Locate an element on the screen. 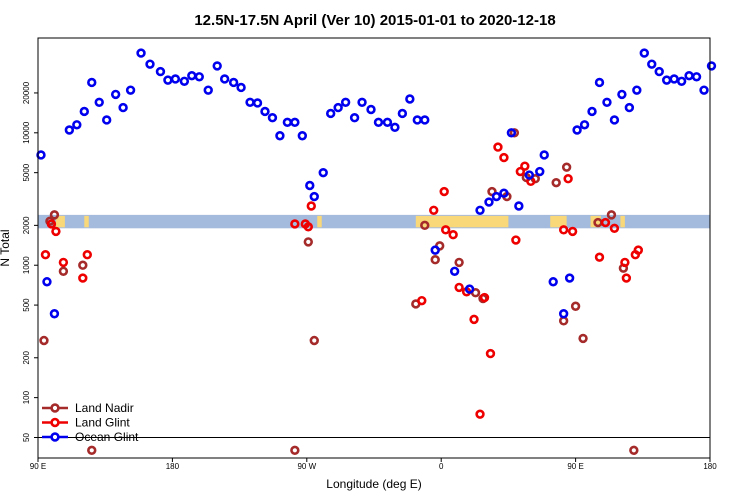  legend-label: Land Glint is located at coordinates (102, 423).